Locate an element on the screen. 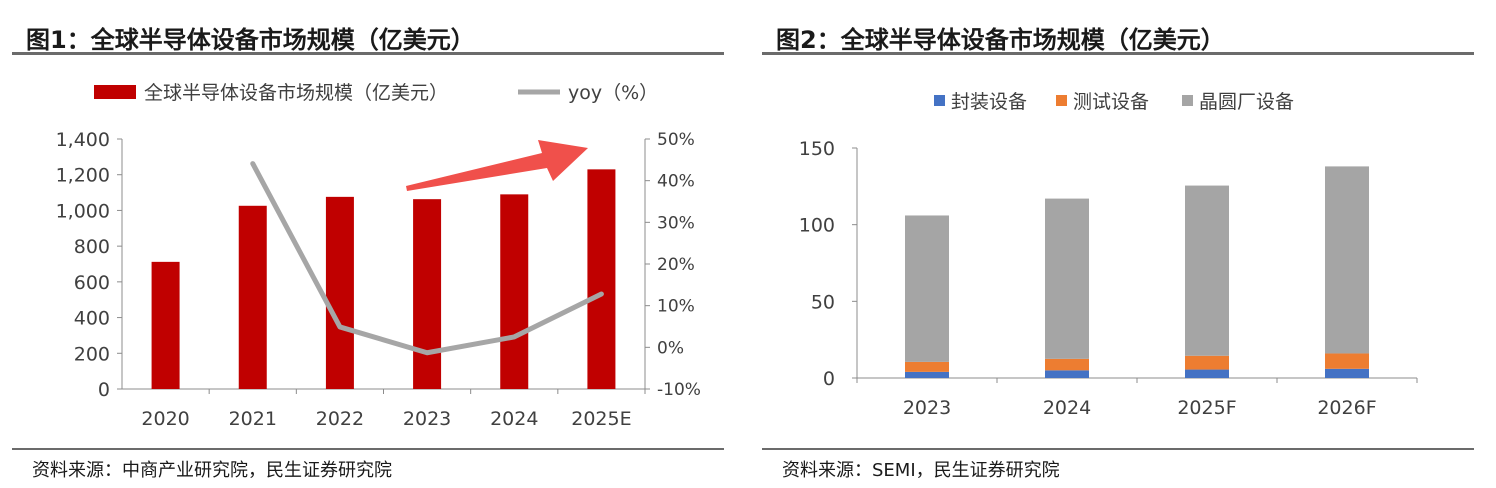  chart-1-title: 图1：全球半导体设备市场规模（亿美元） is located at coordinates (250, 40).